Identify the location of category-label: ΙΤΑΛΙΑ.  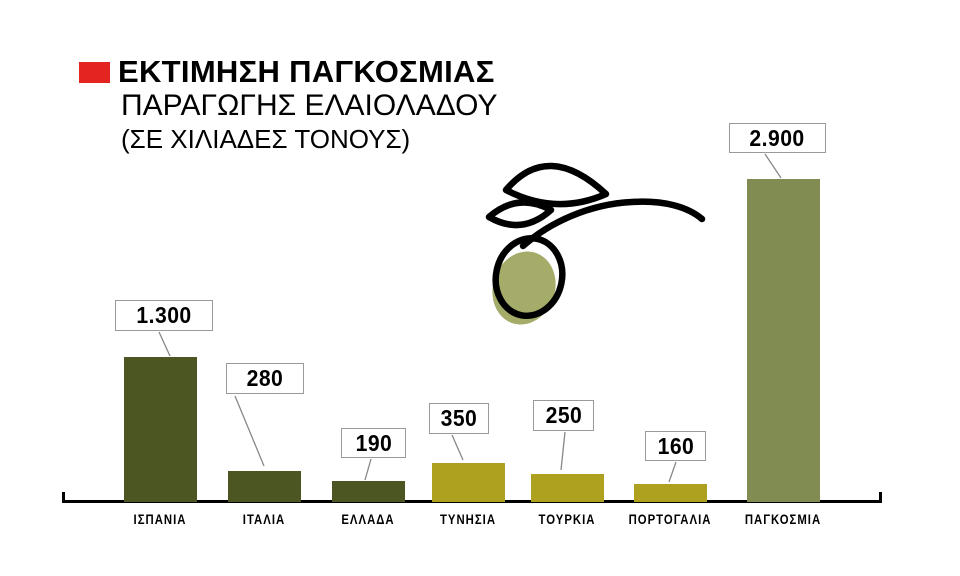
(264, 519).